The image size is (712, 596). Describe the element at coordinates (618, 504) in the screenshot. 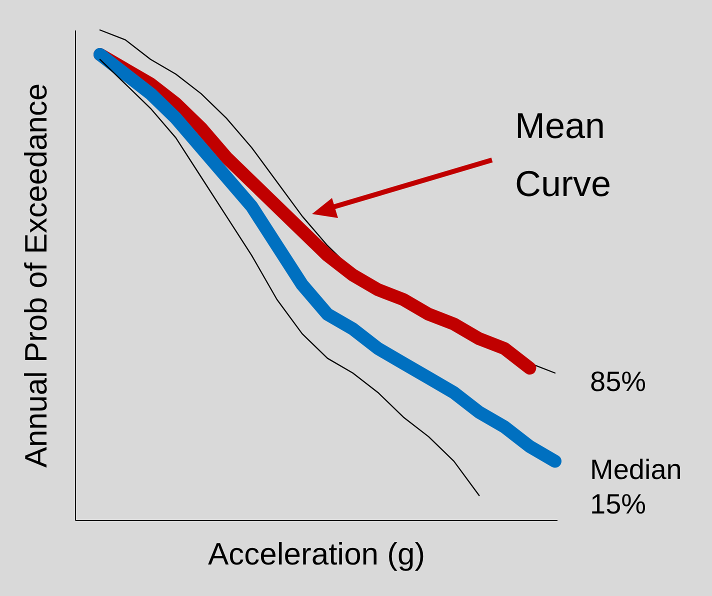

I see `text: 15%` at that location.